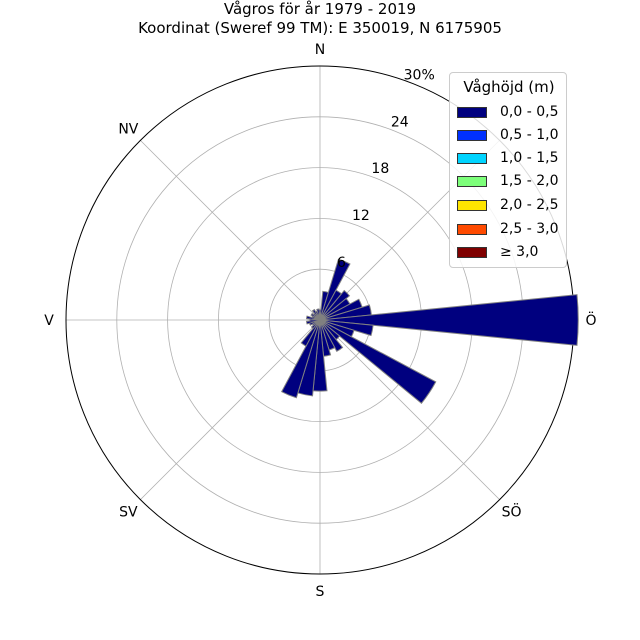 The width and height of the screenshot is (640, 640). I want to click on legend-label: 1,0 - 1,5, so click(529, 158).